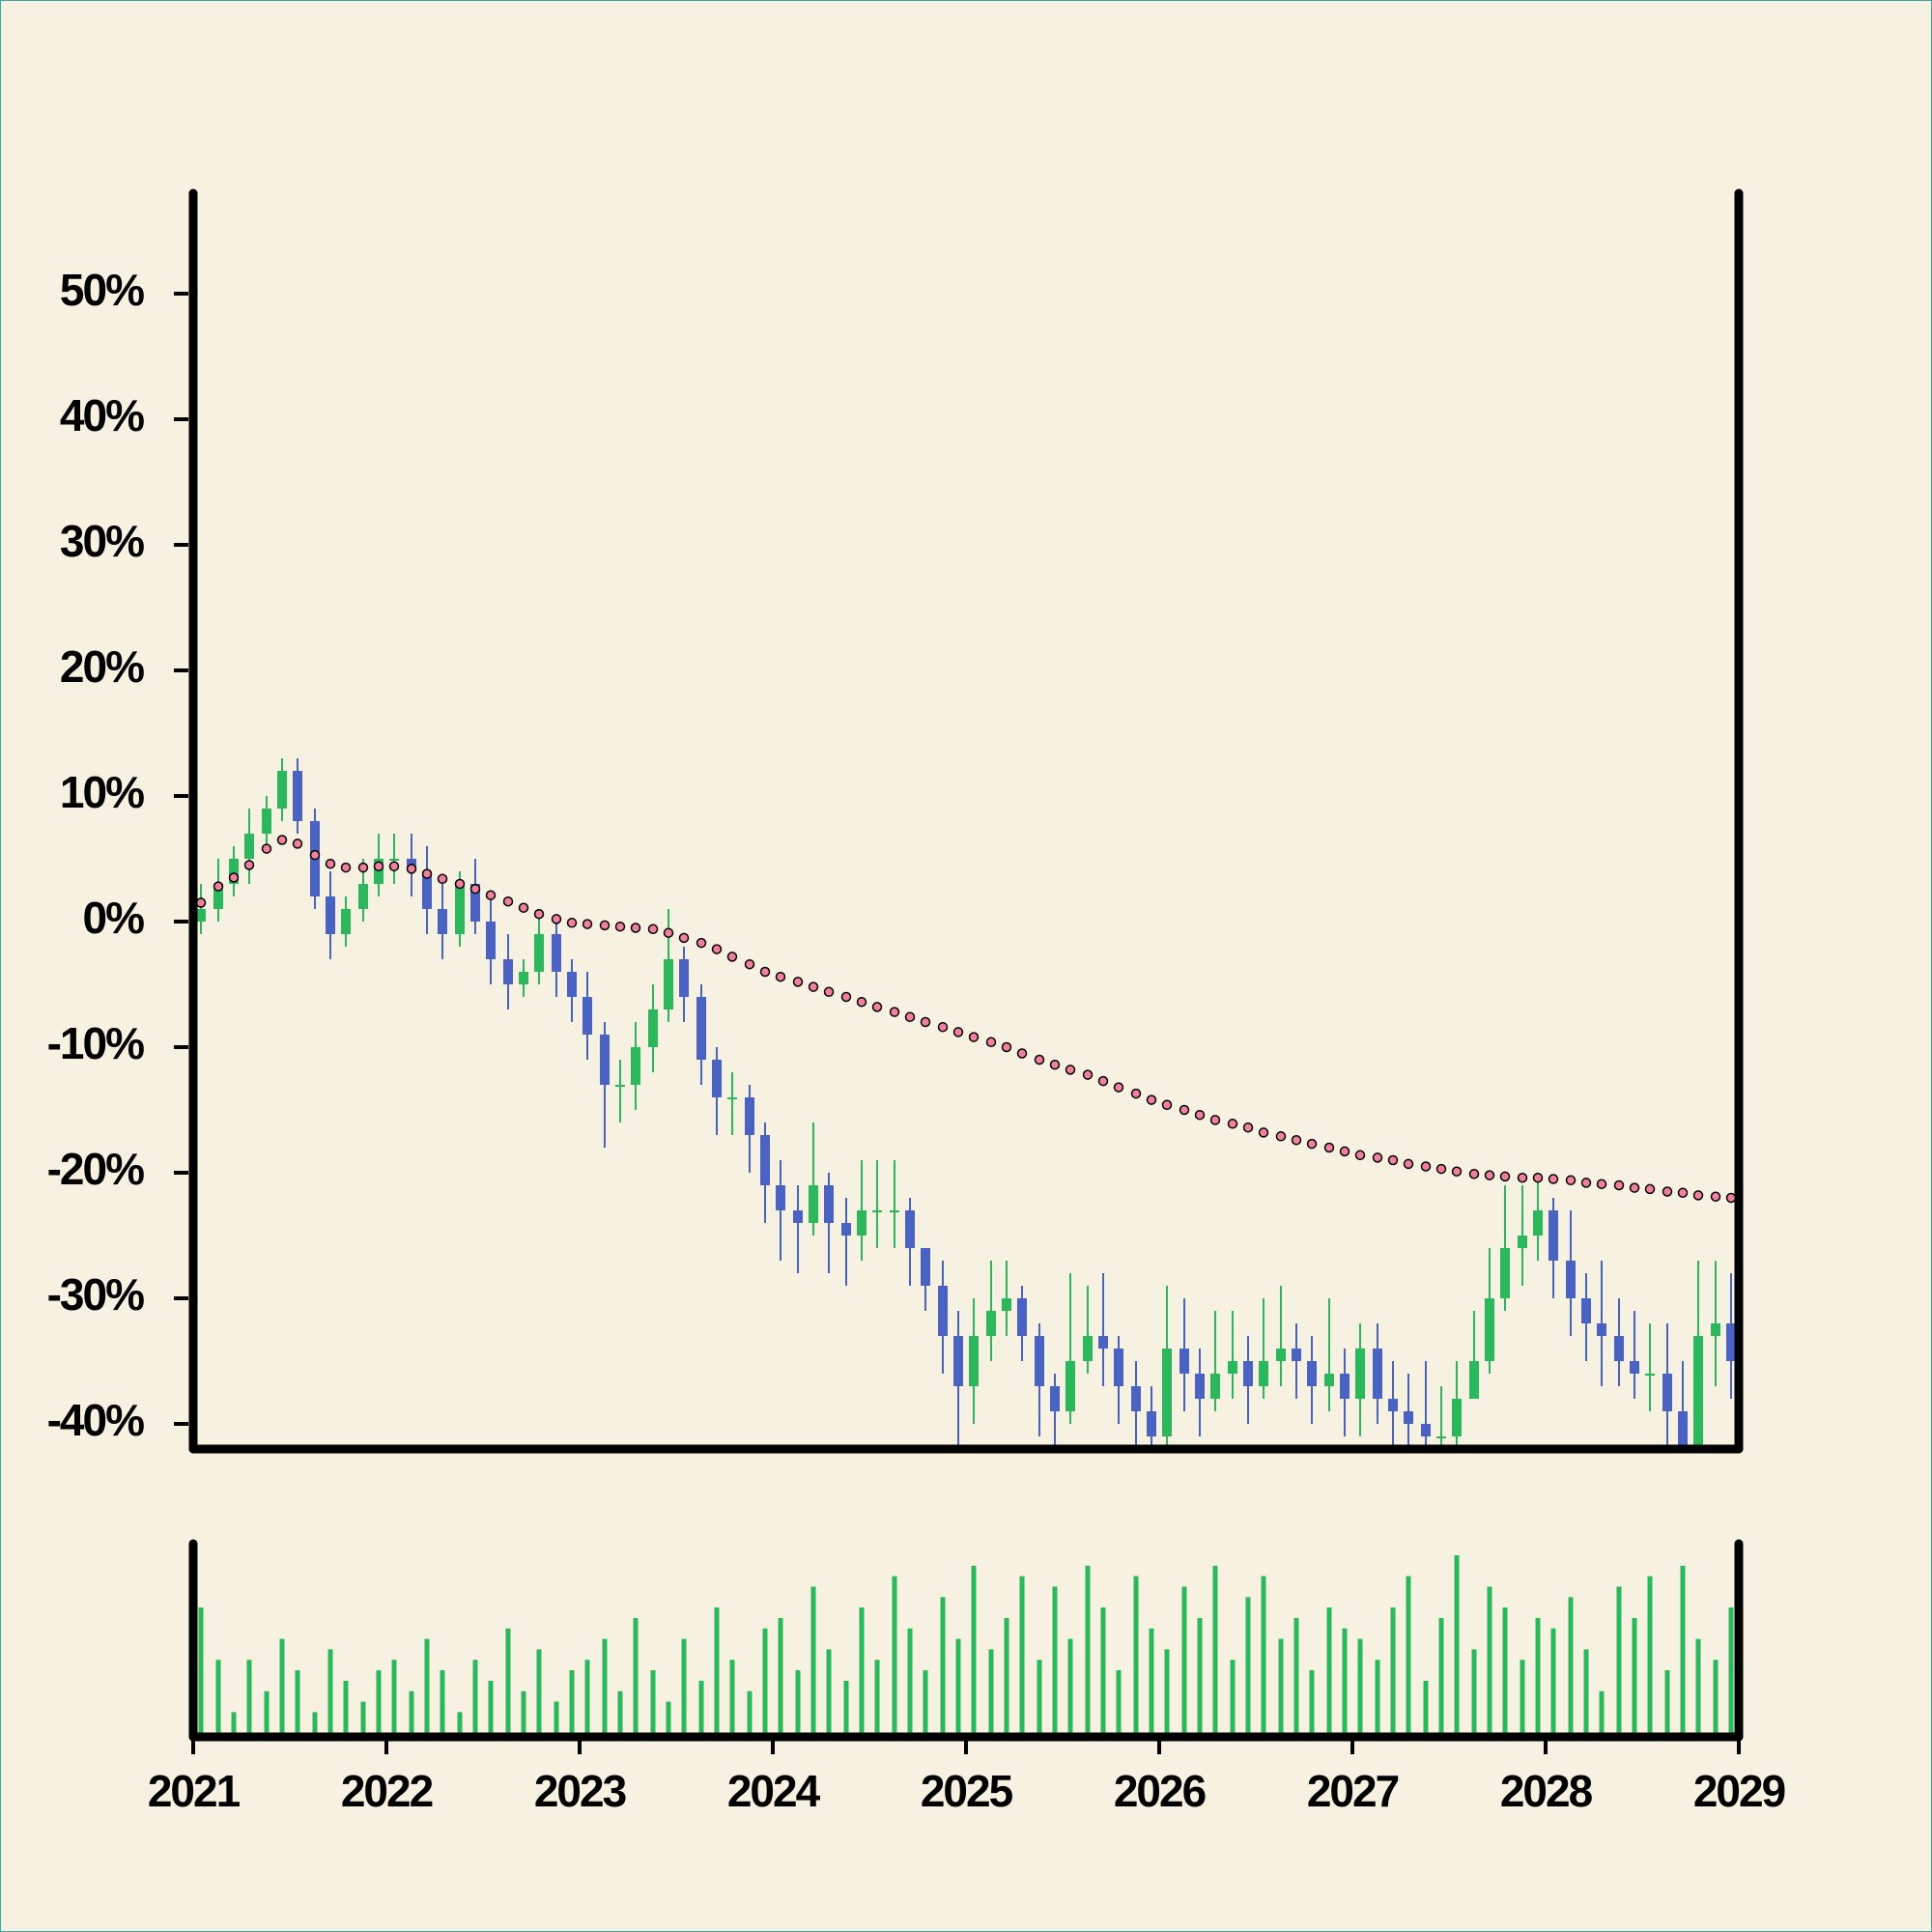 Image resolution: width=1932 pixels, height=1932 pixels. What do you see at coordinates (774, 1791) in the screenshot?
I see `x-tick-label: 2024` at bounding box center [774, 1791].